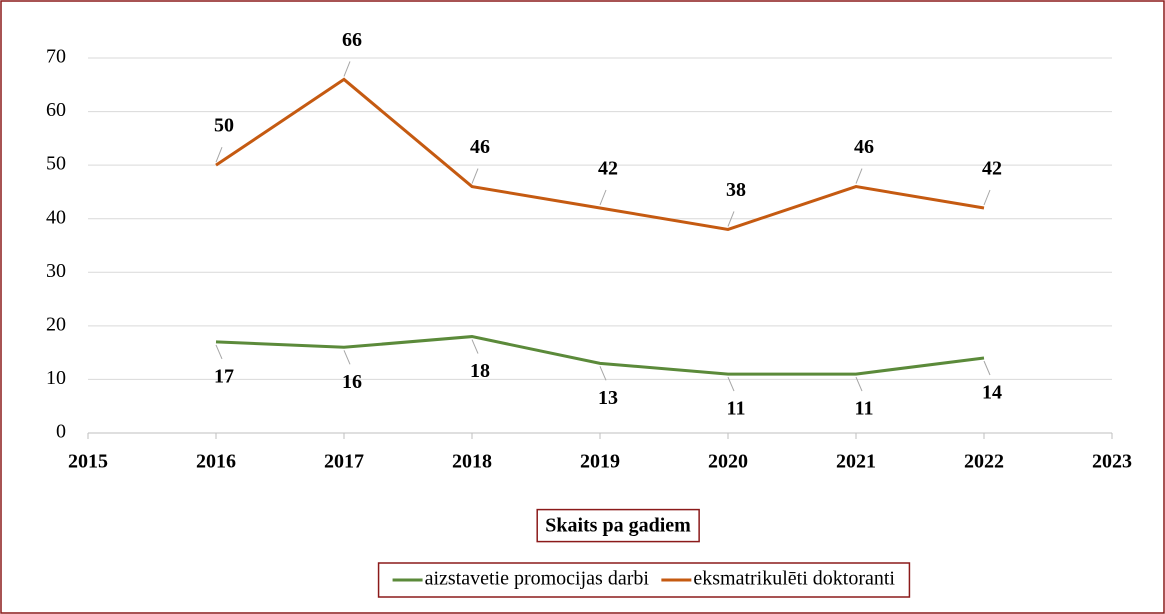 This screenshot has height=614, width=1165. Describe the element at coordinates (216, 462) in the screenshot. I see `x-tick-label: 2016` at that location.